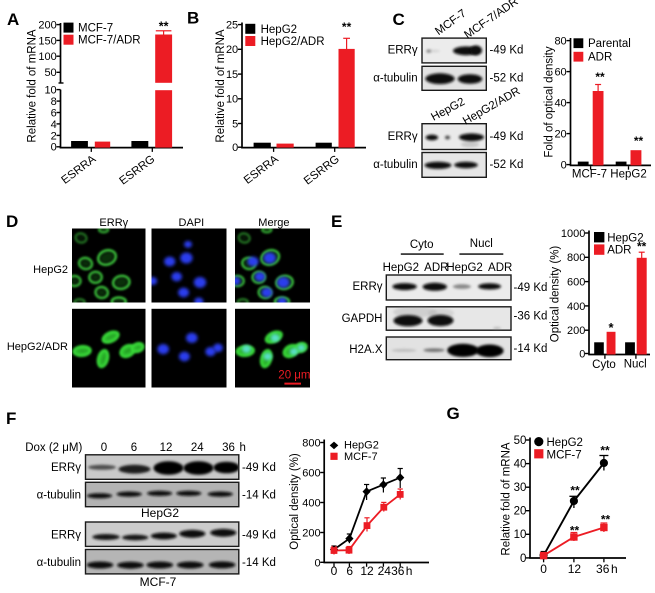 The width and height of the screenshot is (655, 593). Describe the element at coordinates (47, 41) in the screenshot. I see `svg-text: 150` at that location.